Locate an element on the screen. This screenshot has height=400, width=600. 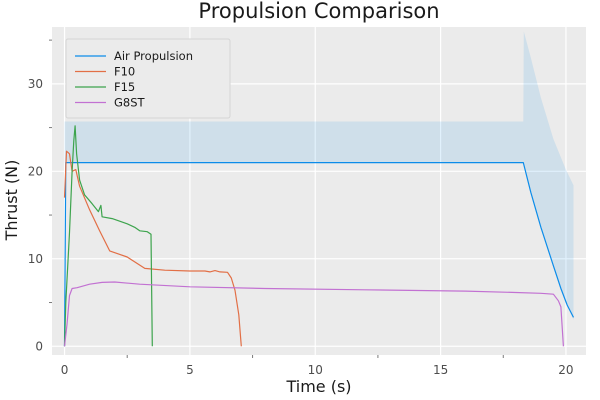
y-tick-labels: 0 10 20 30 is located at coordinates (35, 215).